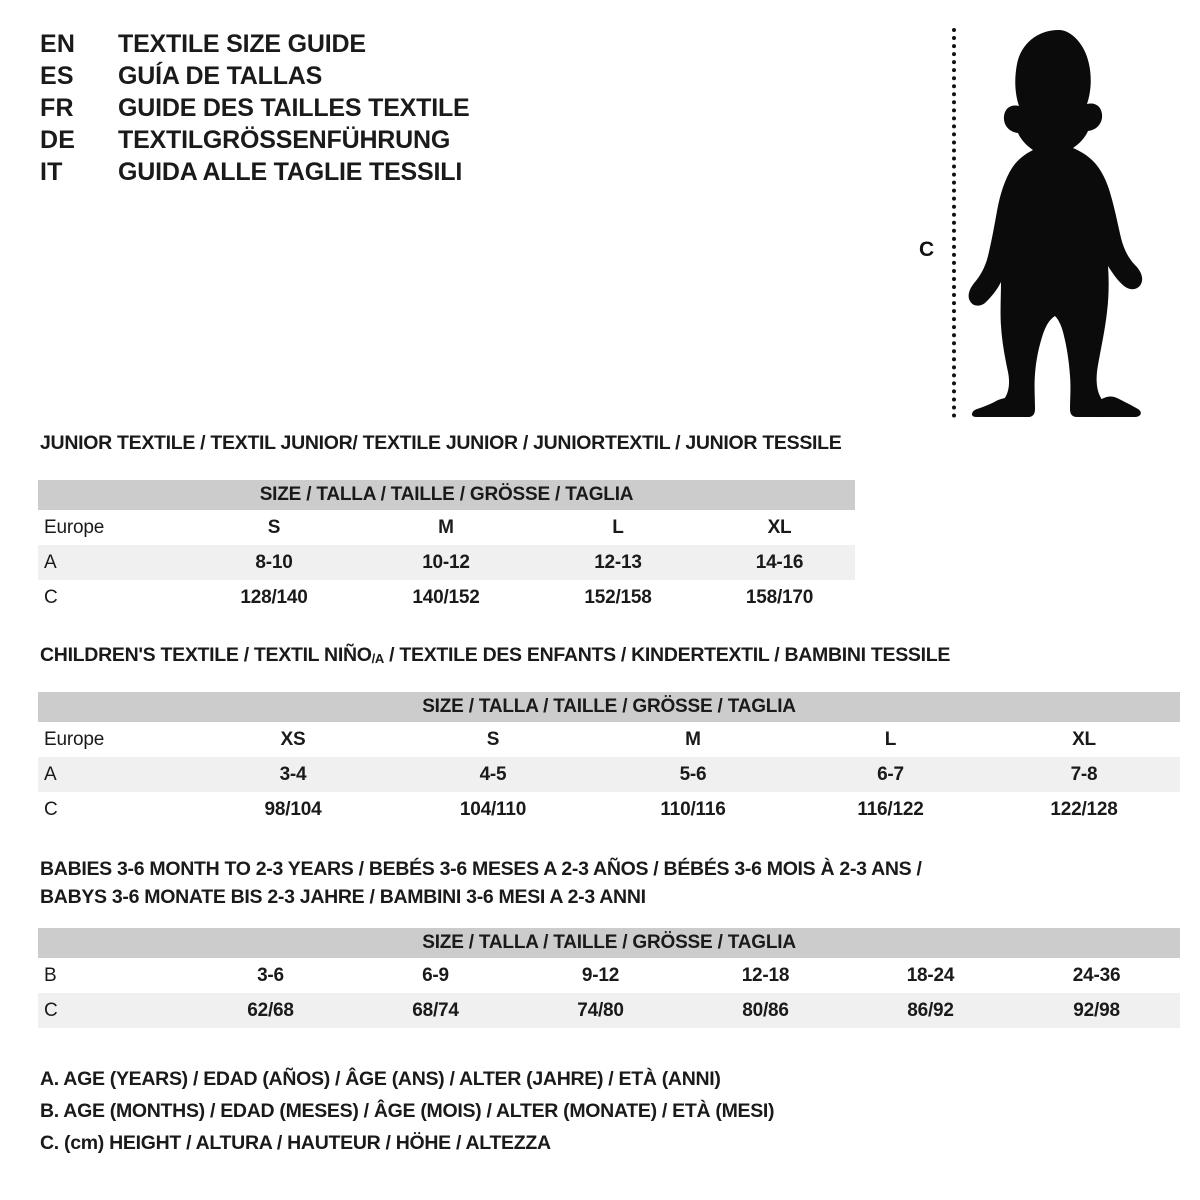 The image size is (1200, 1200). Describe the element at coordinates (765, 1010) in the screenshot. I see `babies-cell-1-3: 80/86` at that location.